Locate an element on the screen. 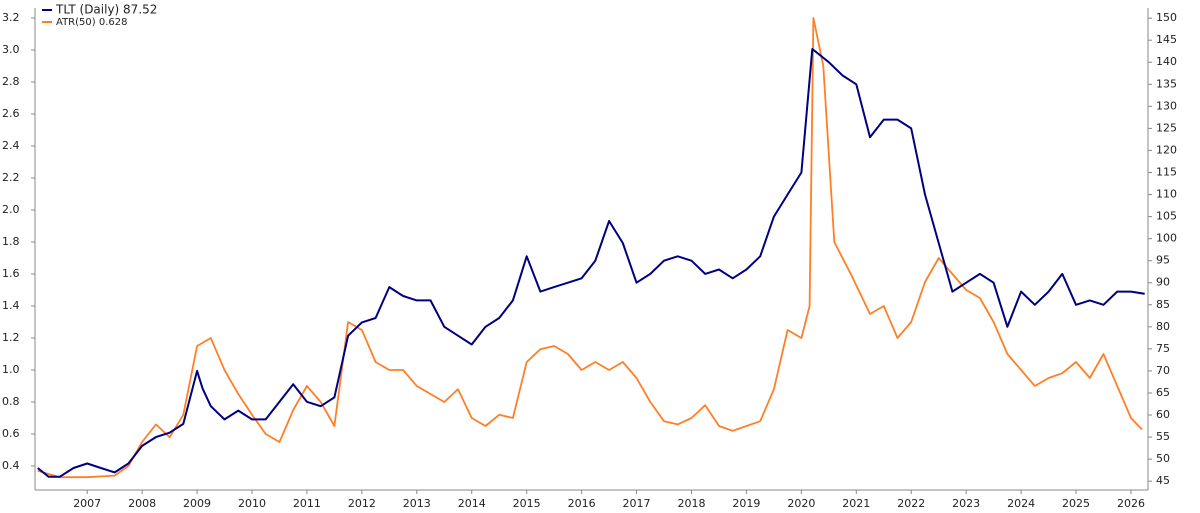 Image resolution: width=1200 pixels, height=513 pixels. y2-tick-label: 70 is located at coordinates (1163, 370).